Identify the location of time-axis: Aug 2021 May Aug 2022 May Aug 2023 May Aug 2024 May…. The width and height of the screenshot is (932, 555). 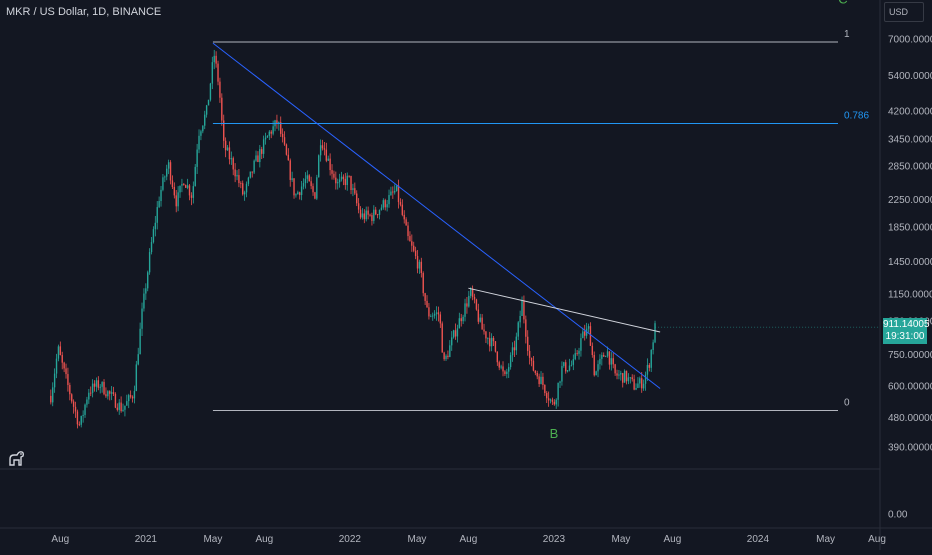
(468, 539).